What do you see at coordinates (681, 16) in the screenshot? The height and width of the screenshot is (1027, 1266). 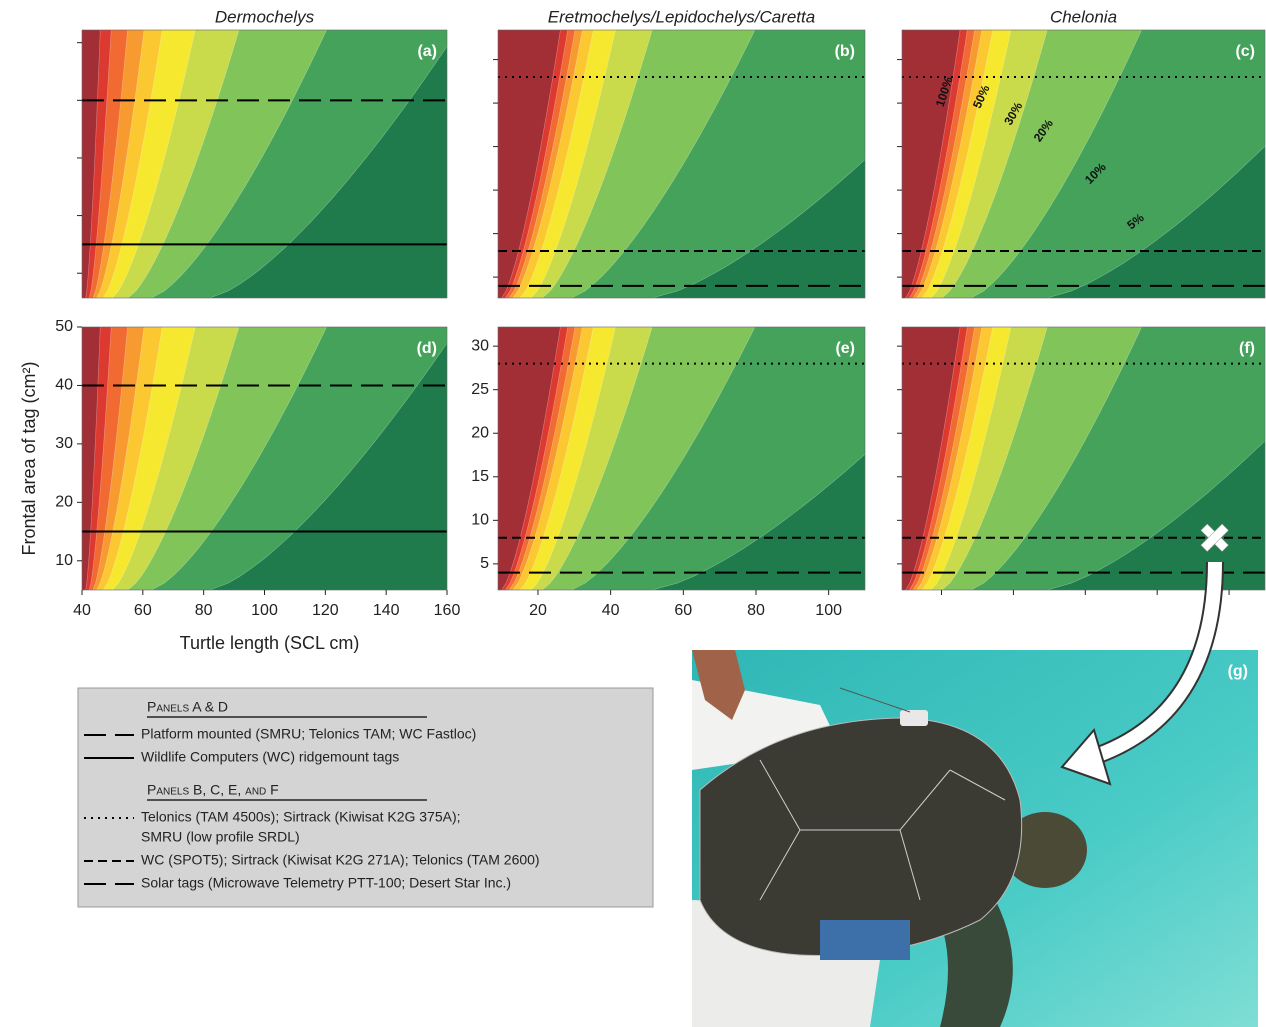 I see `column-title: Eretmochelys/Lepidochelys/Caretta` at bounding box center [681, 16].